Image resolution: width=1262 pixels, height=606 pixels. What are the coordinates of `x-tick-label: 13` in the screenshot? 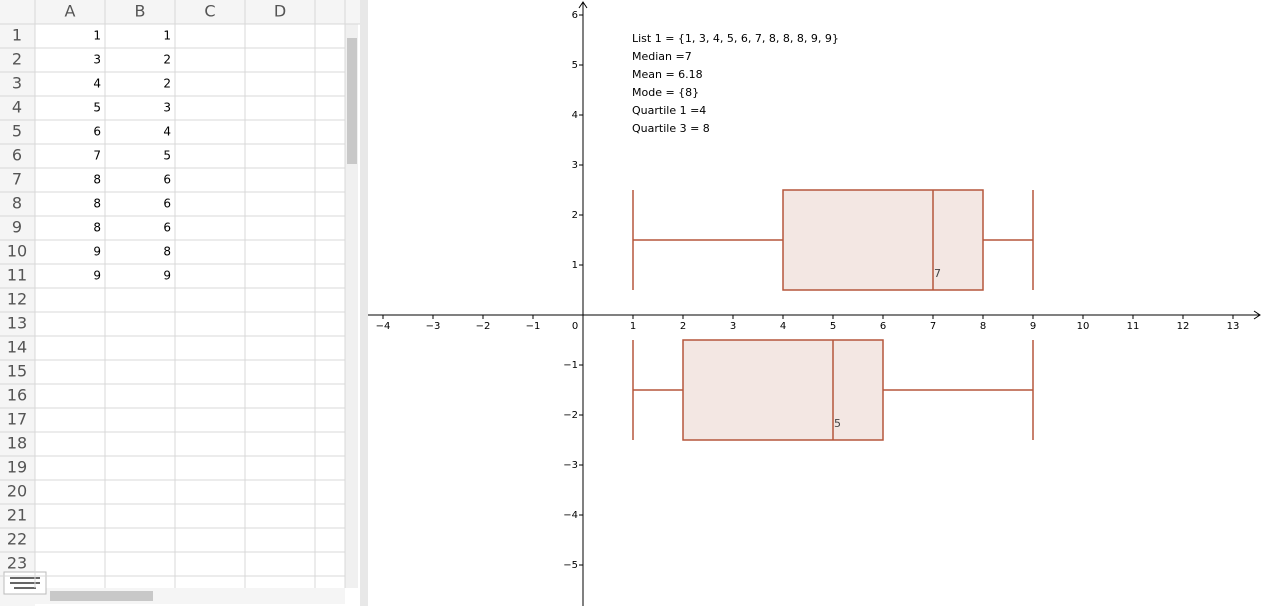 It's located at (1233, 326).